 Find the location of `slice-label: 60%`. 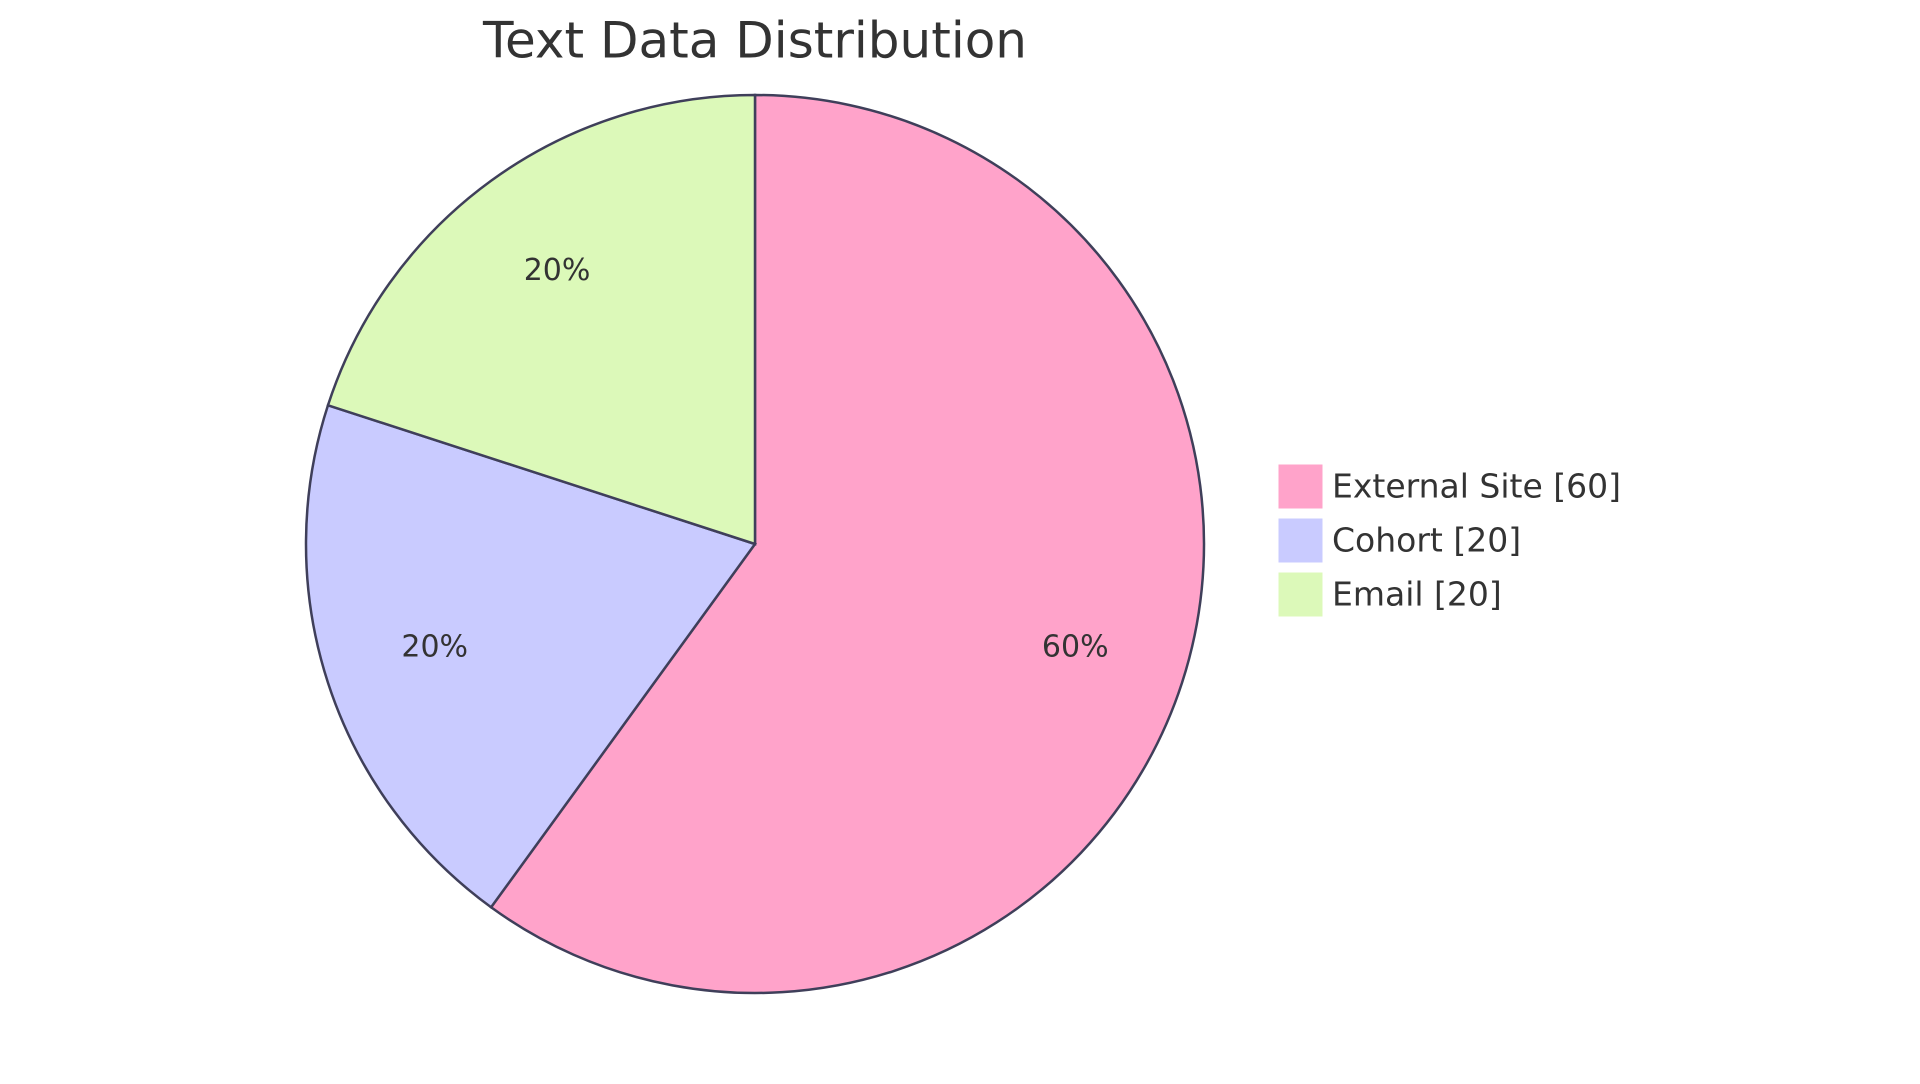

slice-label: 60% is located at coordinates (1075, 647).